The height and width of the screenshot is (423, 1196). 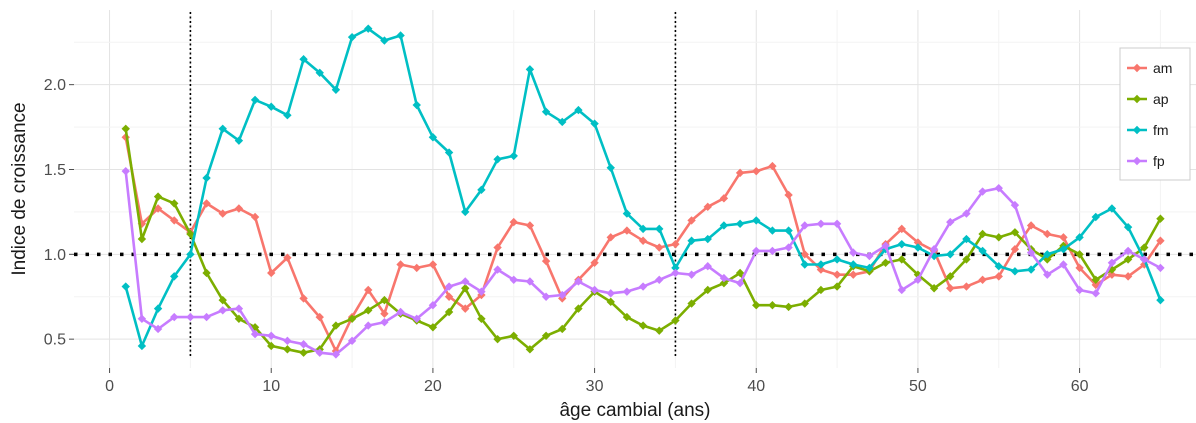 What do you see at coordinates (271, 386) in the screenshot?
I see `x-tick-label: 10` at bounding box center [271, 386].